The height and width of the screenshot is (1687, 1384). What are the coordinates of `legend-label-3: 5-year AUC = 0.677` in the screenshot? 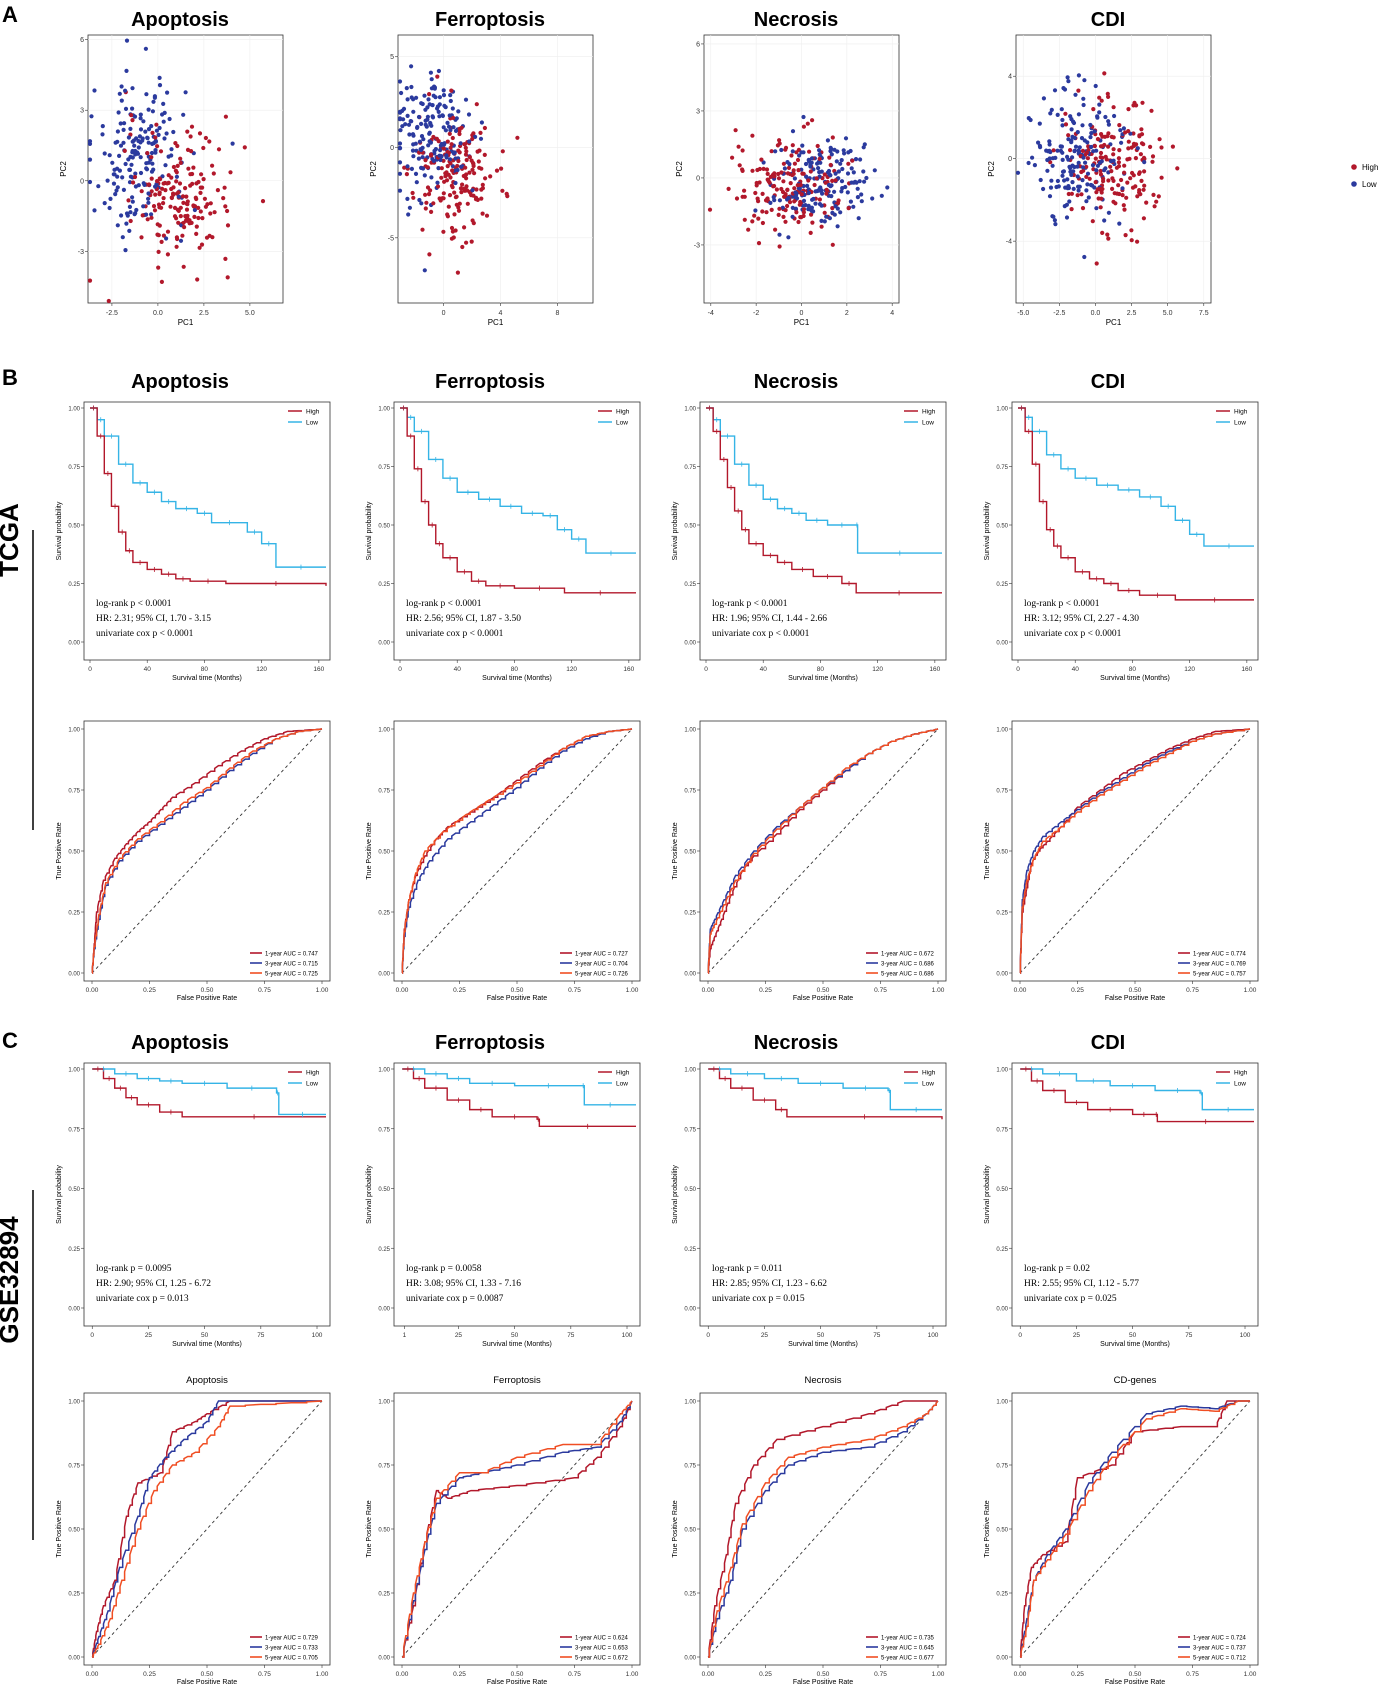 It's located at (908, 1659).